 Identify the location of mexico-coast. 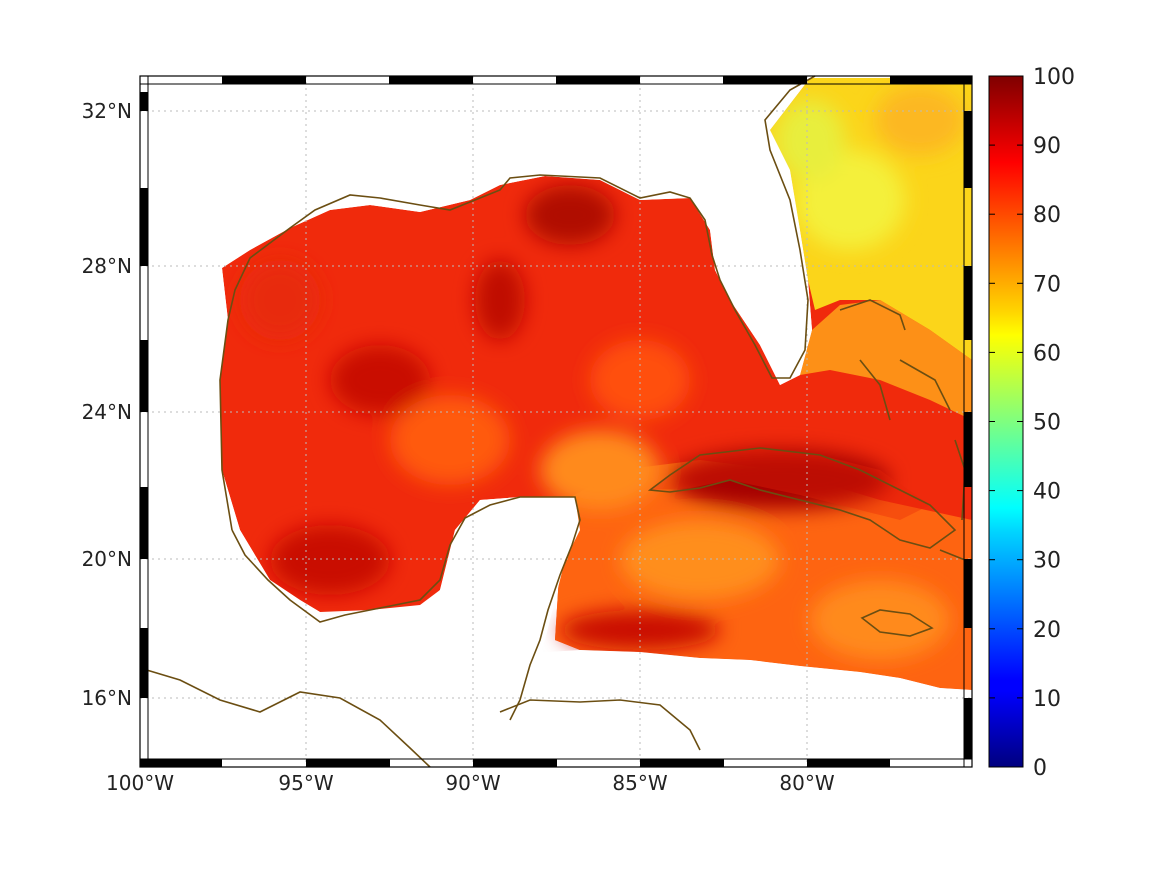
(406, 608).